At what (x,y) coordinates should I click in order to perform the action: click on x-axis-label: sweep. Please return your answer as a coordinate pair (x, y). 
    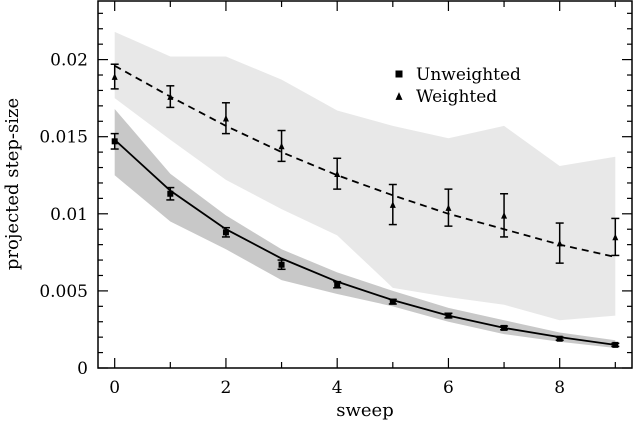
    Looking at the image, I should click on (364, 410).